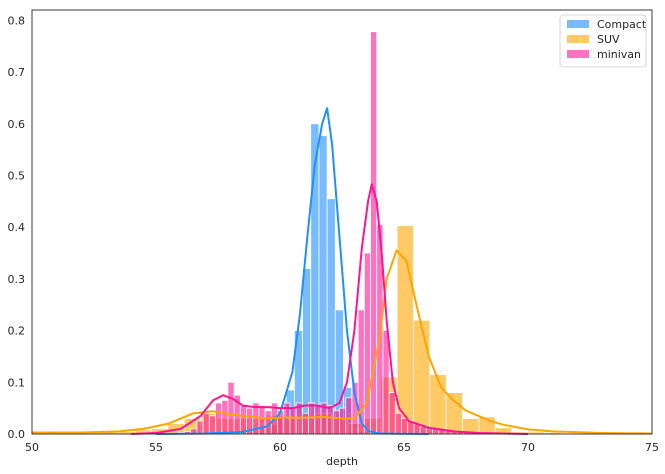 Image resolution: width=665 pixels, height=474 pixels. What do you see at coordinates (17, 382) in the screenshot?
I see `y-tick-label: 0.1` at bounding box center [17, 382].